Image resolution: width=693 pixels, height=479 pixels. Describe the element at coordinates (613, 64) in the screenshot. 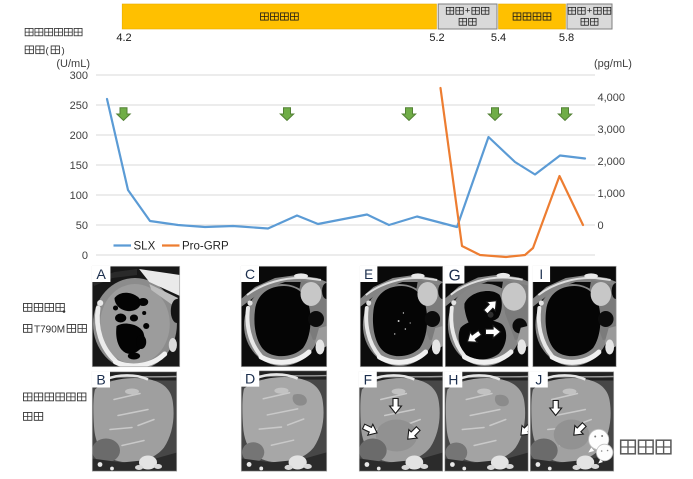

I see `svg-text: (pg/mL)` at that location.